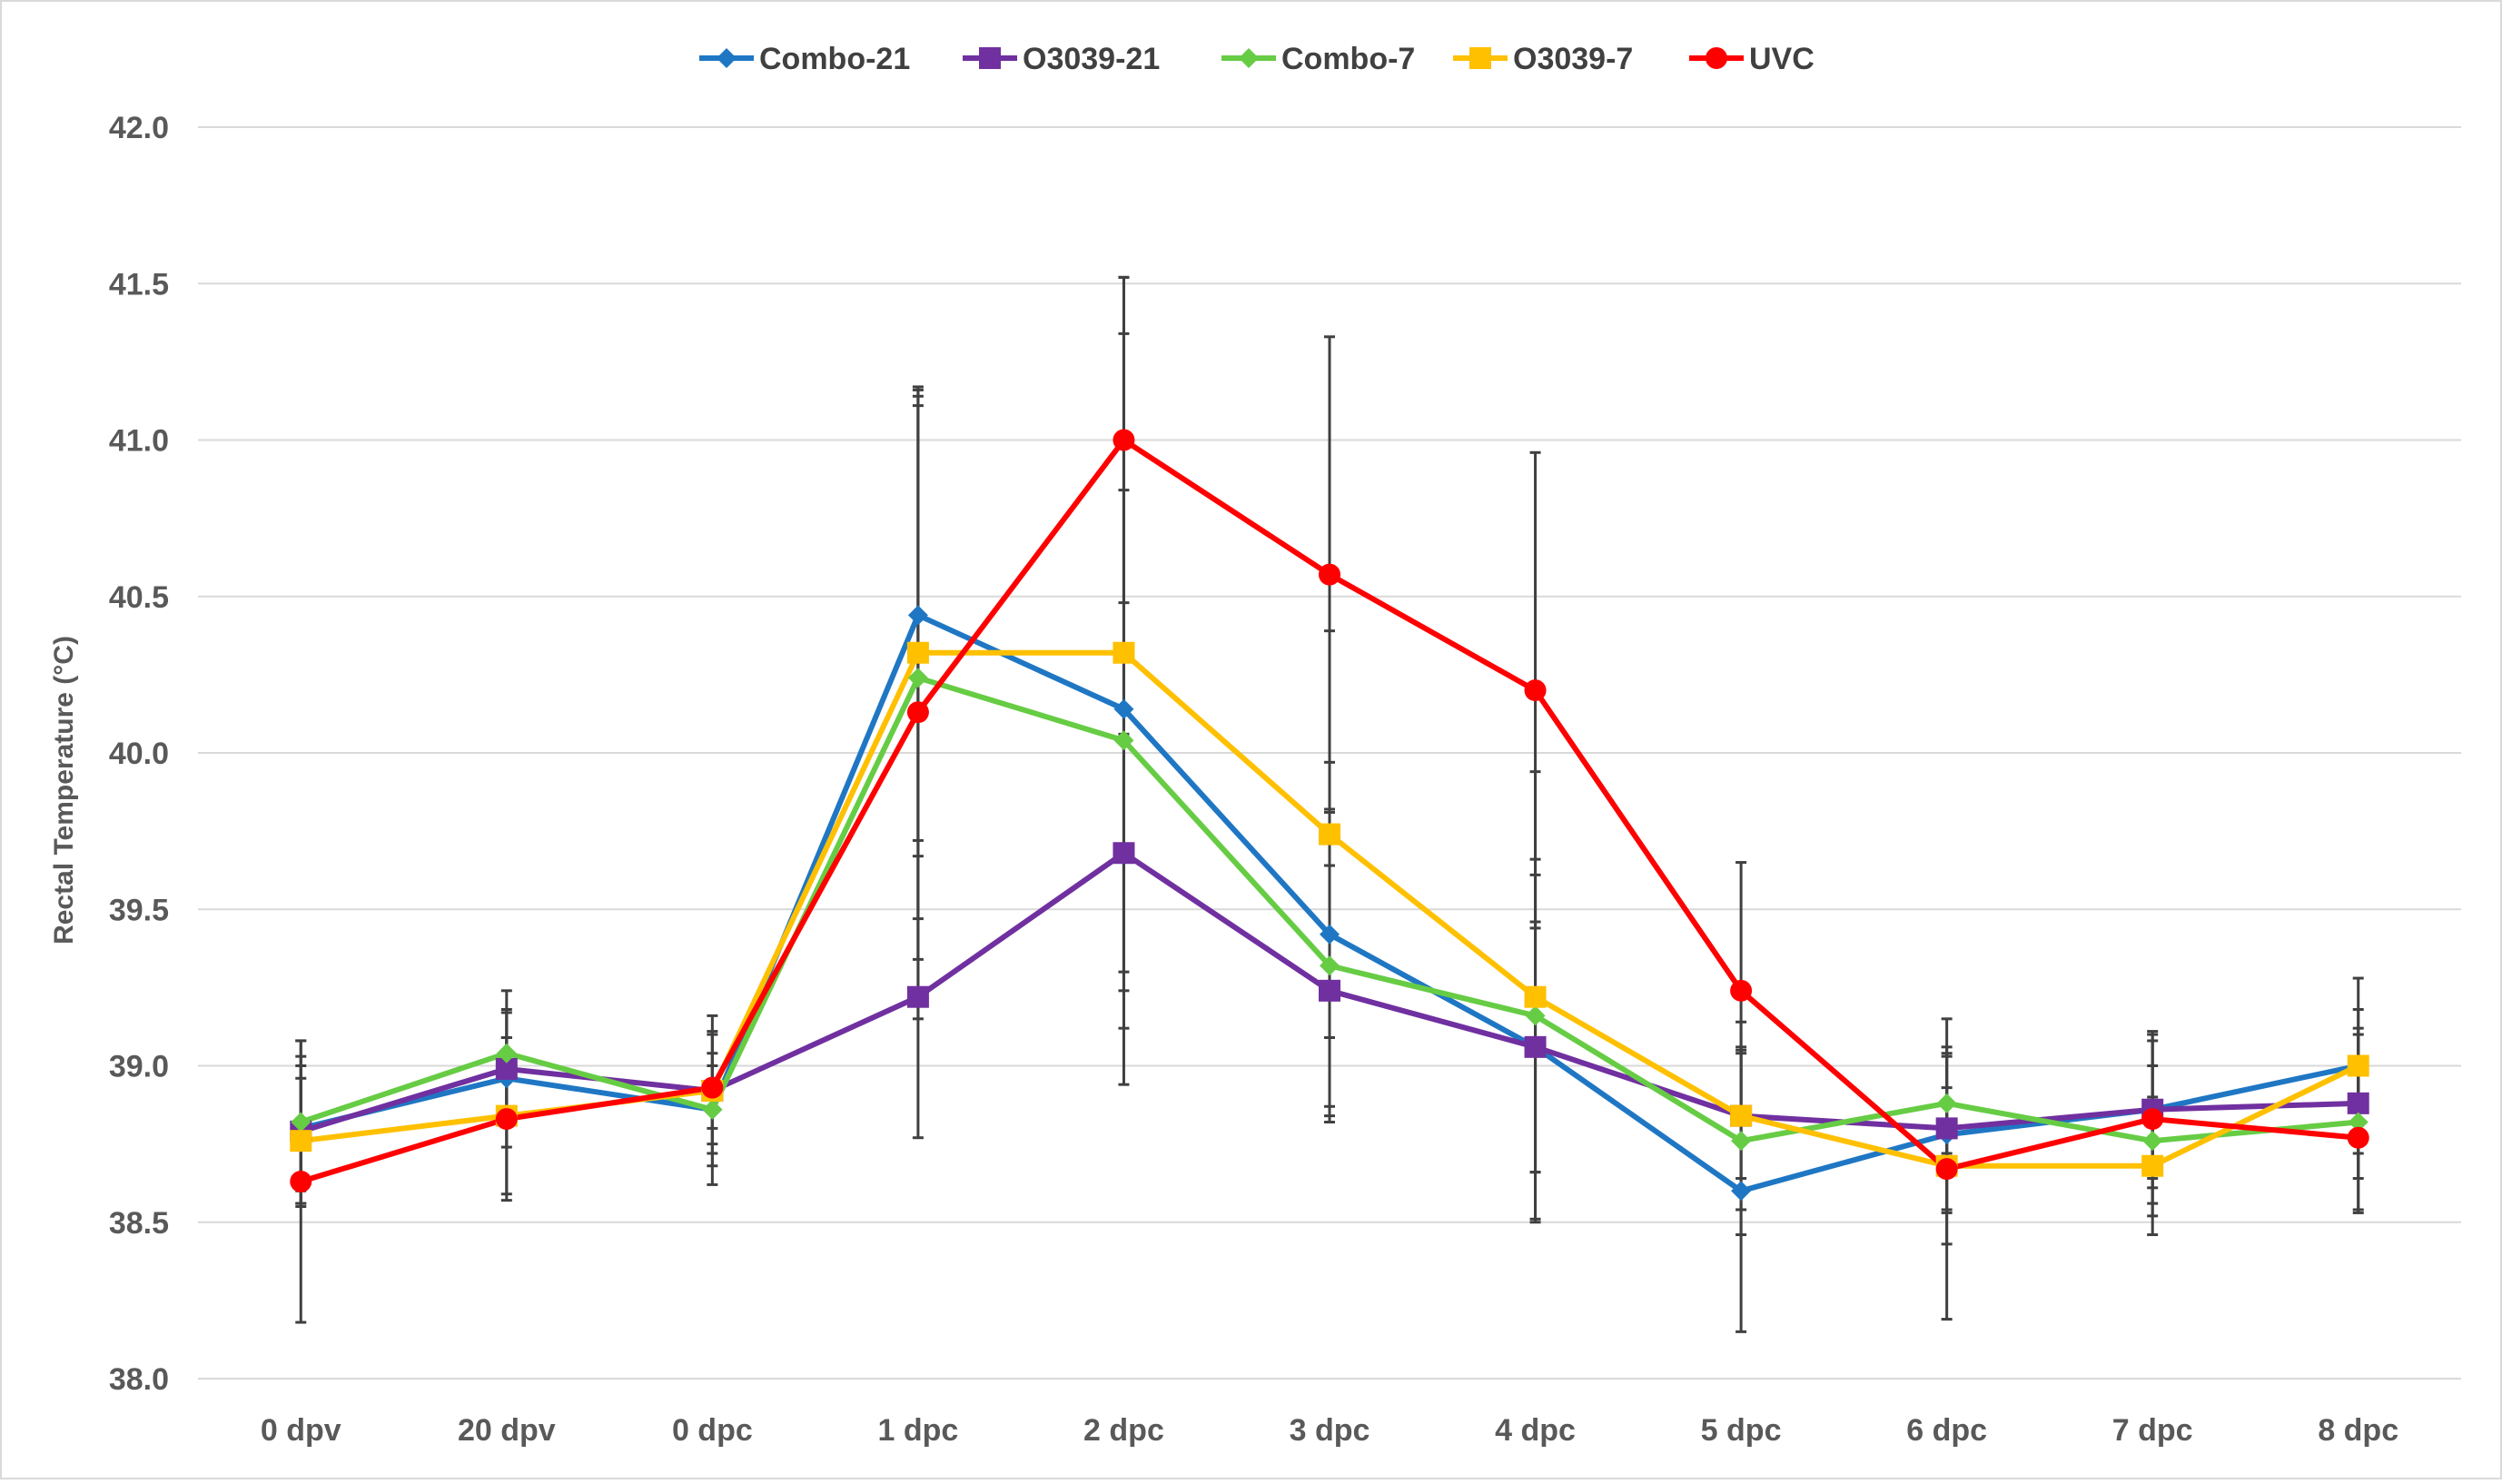  Describe the element at coordinates (834, 59) in the screenshot. I see `legend-label: Combo-21` at that location.